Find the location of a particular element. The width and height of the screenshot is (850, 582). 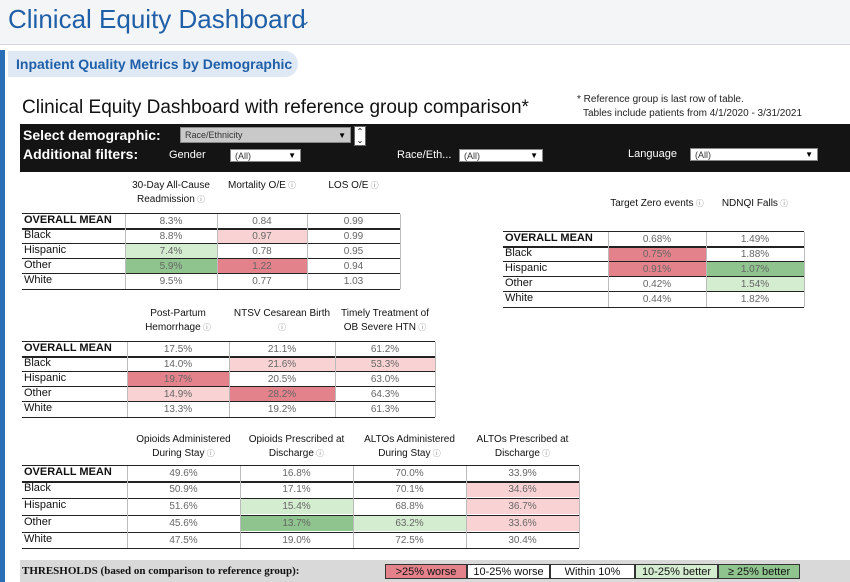

table3-header-1: NTSV Cesarean Birth ⓘ is located at coordinates (282, 321).